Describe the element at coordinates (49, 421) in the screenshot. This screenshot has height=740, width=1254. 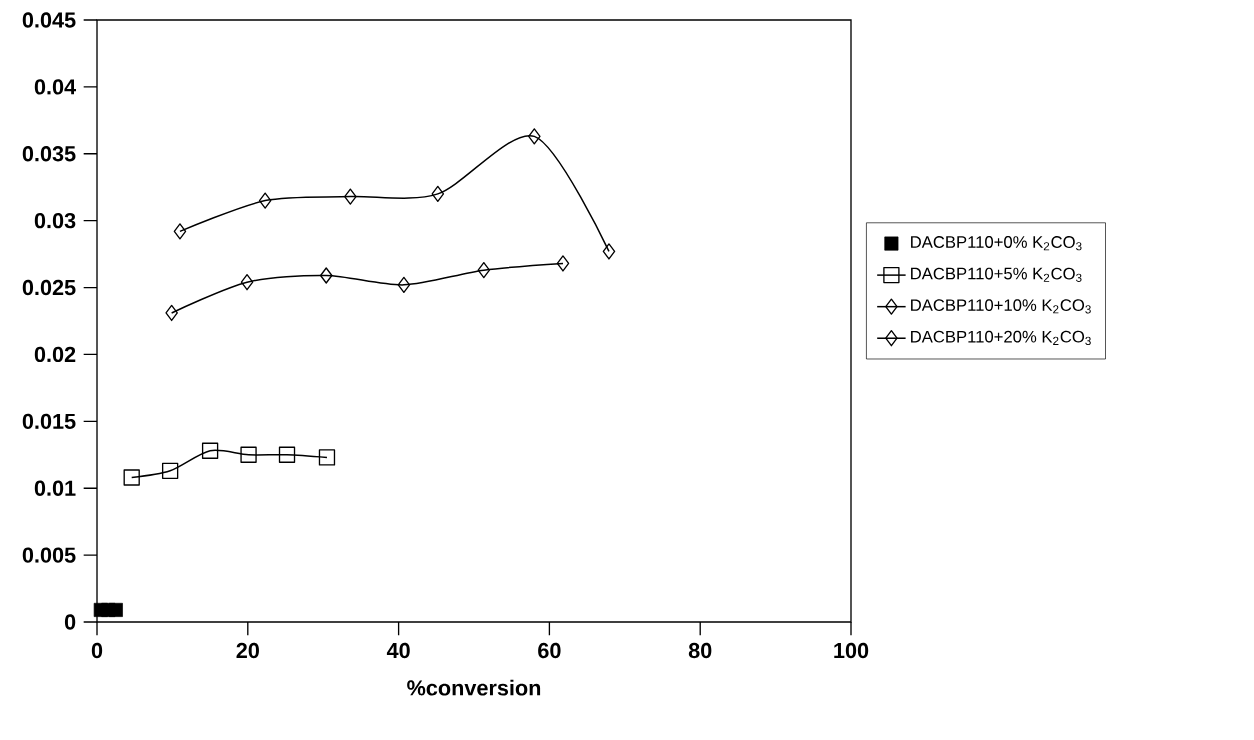
I see `y-tick-label: 0.015` at that location.